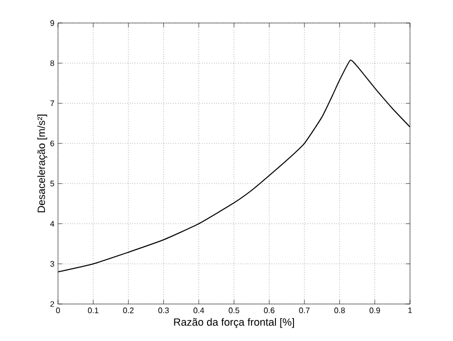 The height and width of the screenshot is (341, 453). I want to click on y-tick-label: 2, so click(52, 304).